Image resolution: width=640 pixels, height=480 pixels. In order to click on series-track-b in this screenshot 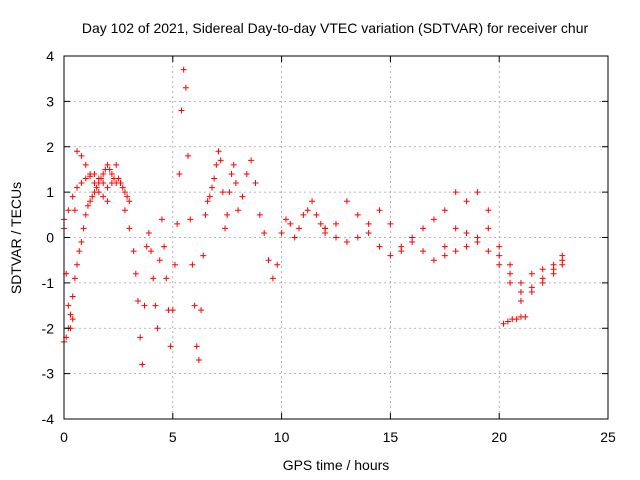, I will do `click(97, 253)`.